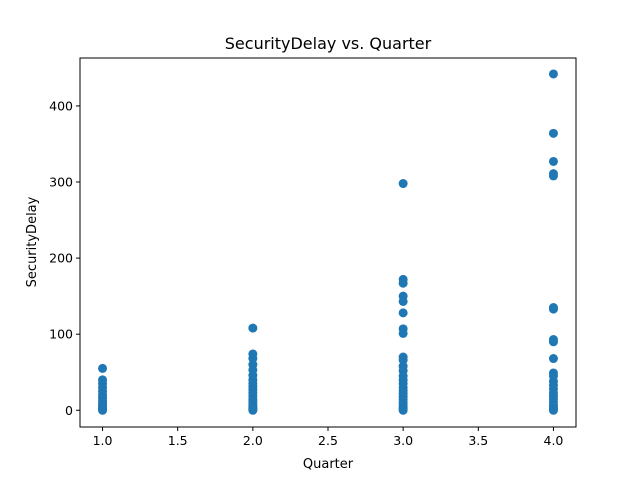 Image resolution: width=640 pixels, height=480 pixels. What do you see at coordinates (328, 464) in the screenshot?
I see `x-axis-label: Quarter` at bounding box center [328, 464].